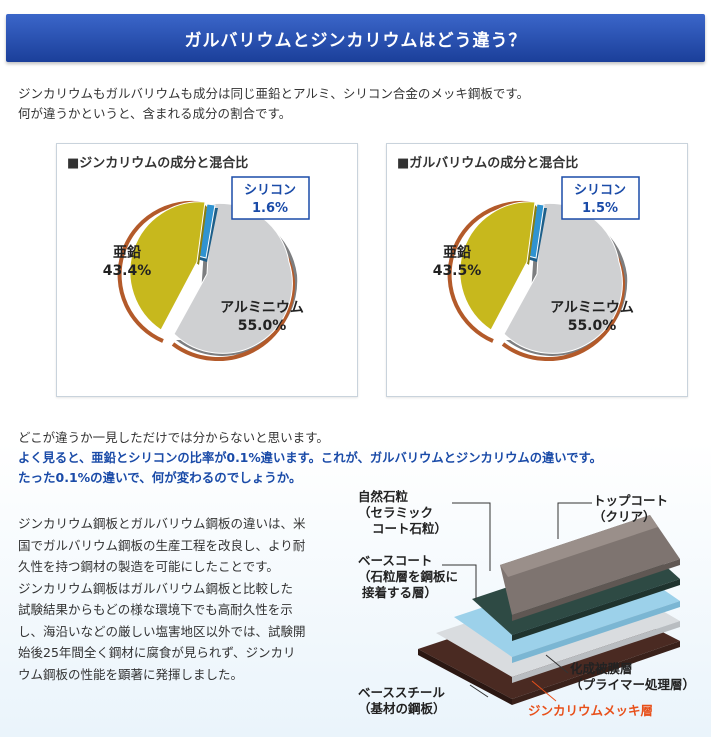  I want to click on page-title: ガルバリウムとジンカリウムはどう違う？, so click(355, 40).